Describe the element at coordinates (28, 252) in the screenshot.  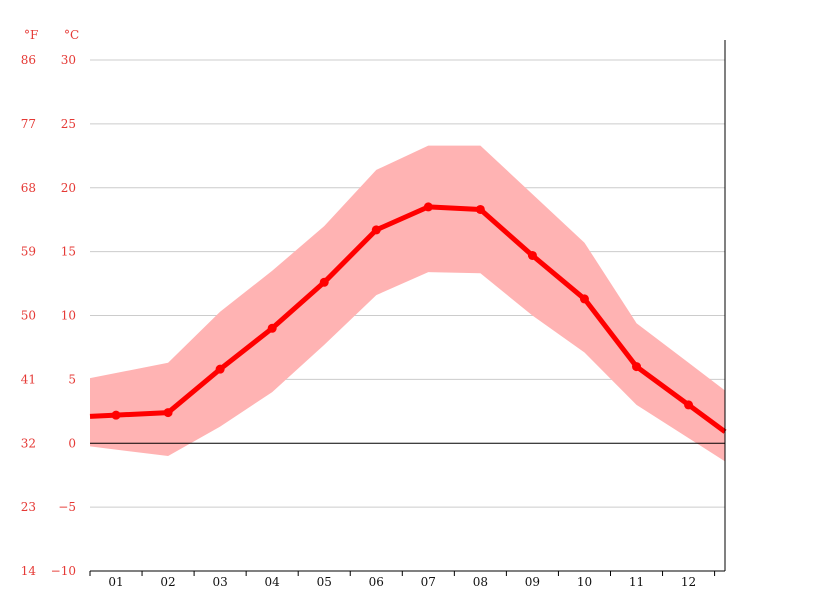
I see `y-tick-label-f: 59` at that location.